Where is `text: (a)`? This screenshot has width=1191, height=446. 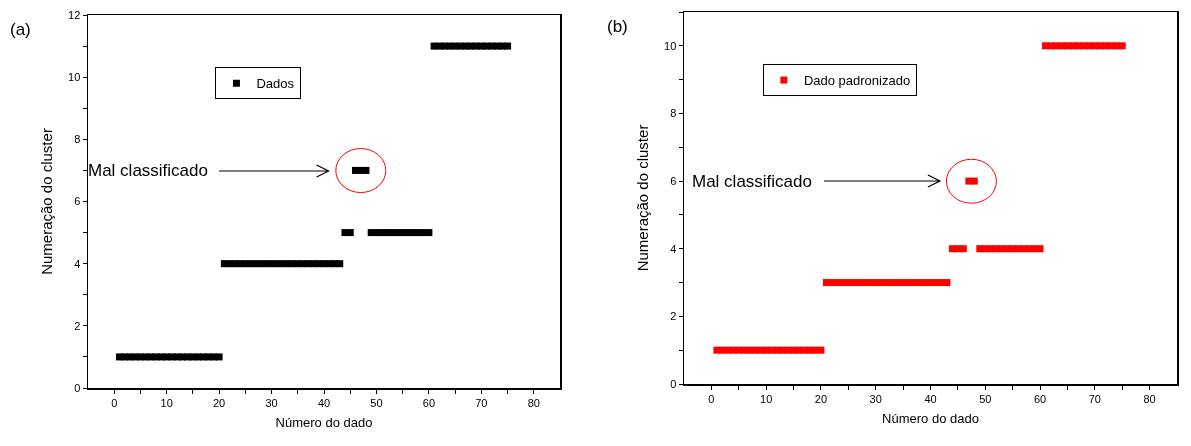 text: (a) is located at coordinates (20, 29).